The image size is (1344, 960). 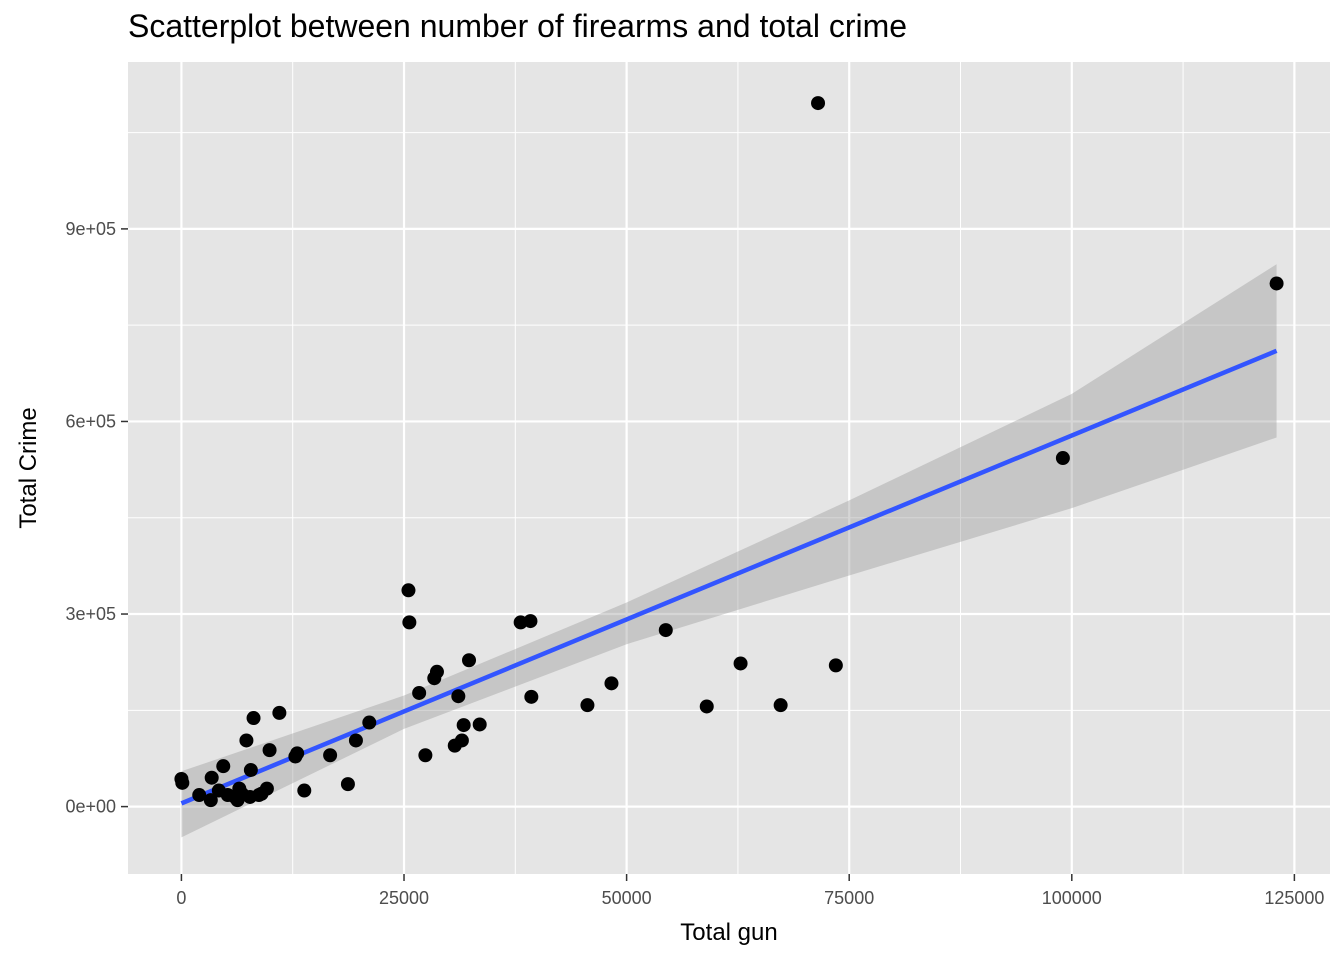 I want to click on x-axis: 0 25000 50000 75000 100000 125000, so click(x=750, y=891).